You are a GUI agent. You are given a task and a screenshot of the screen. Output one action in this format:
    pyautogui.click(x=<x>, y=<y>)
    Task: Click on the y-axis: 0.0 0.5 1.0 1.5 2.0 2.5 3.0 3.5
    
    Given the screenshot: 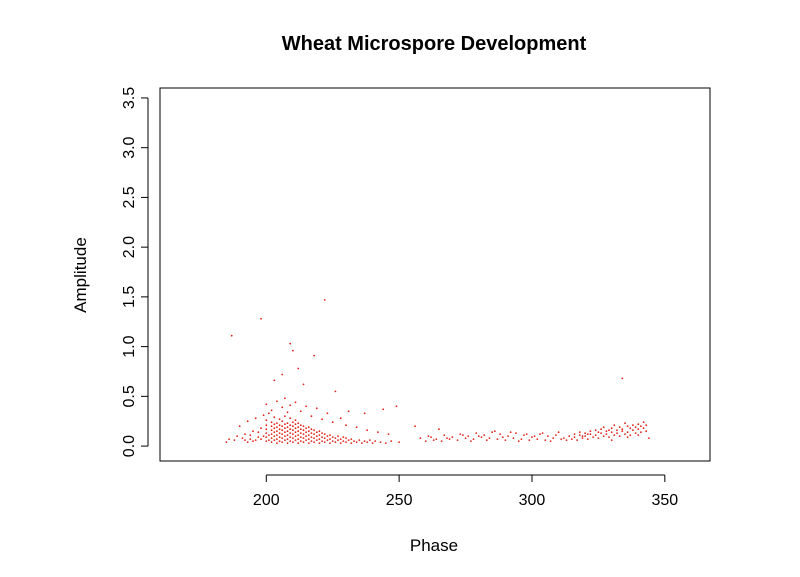 What is the action you would take?
    pyautogui.click(x=135, y=272)
    